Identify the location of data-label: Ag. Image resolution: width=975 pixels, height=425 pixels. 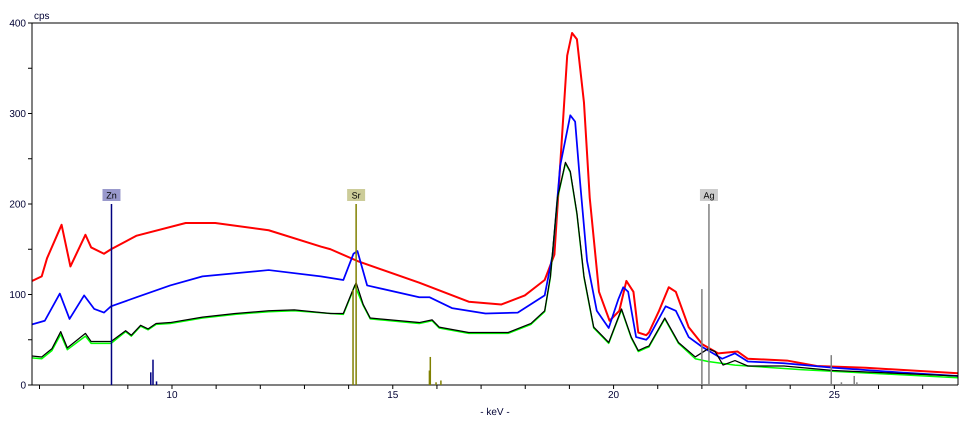
(708, 195).